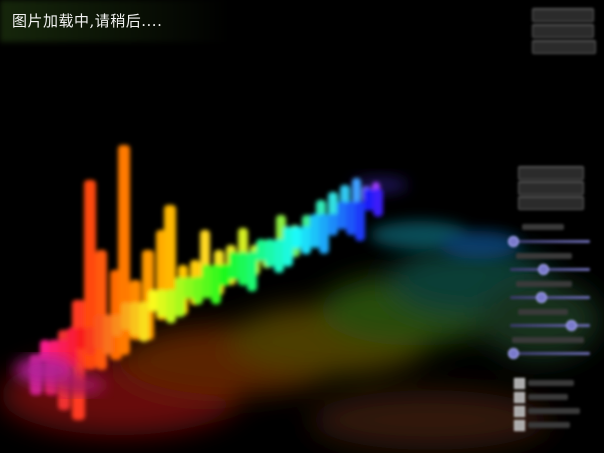 The height and width of the screenshot is (453, 604). I want to click on slider-4-label, so click(543, 312).